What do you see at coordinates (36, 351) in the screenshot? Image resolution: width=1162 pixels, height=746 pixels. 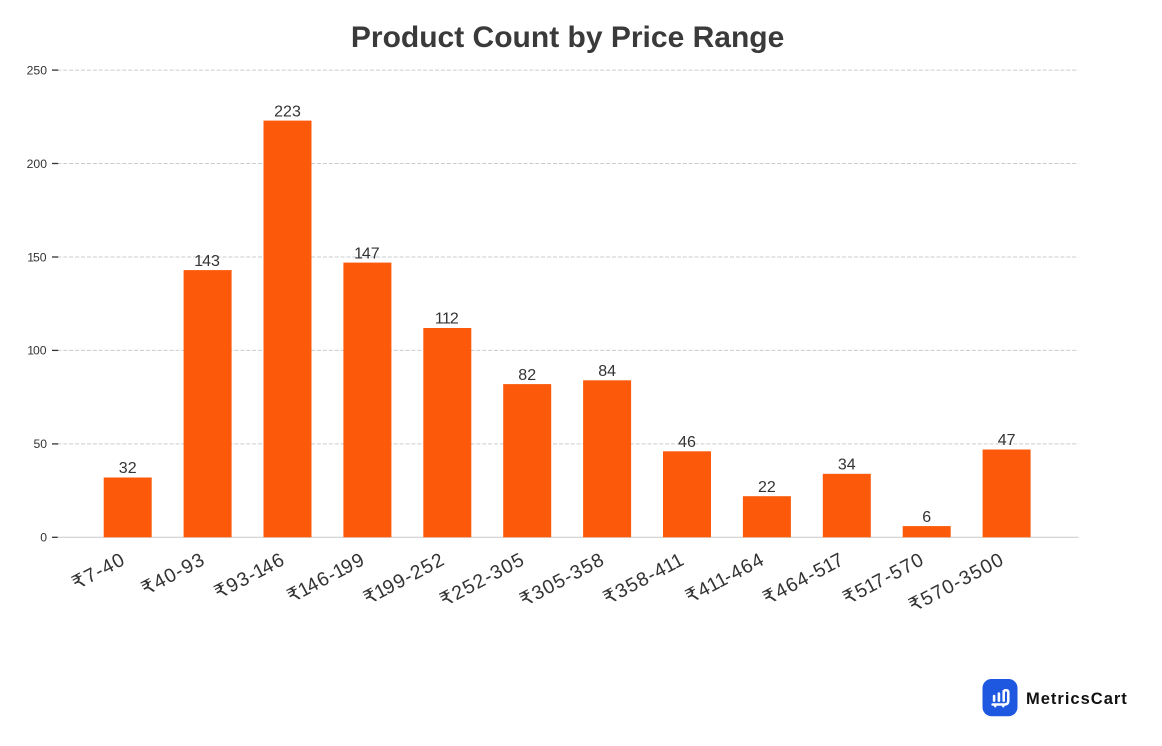 I see `svg-text: 100` at bounding box center [36, 351].